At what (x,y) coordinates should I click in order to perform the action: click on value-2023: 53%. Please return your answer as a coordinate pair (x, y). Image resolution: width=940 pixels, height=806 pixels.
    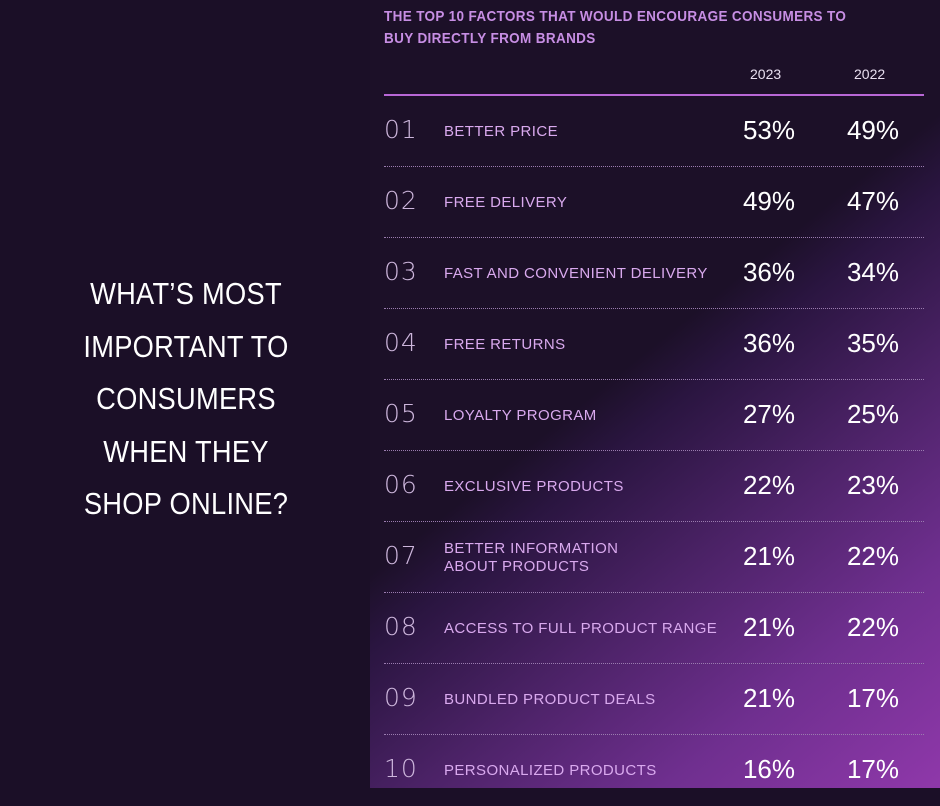
    Looking at the image, I should click on (769, 130).